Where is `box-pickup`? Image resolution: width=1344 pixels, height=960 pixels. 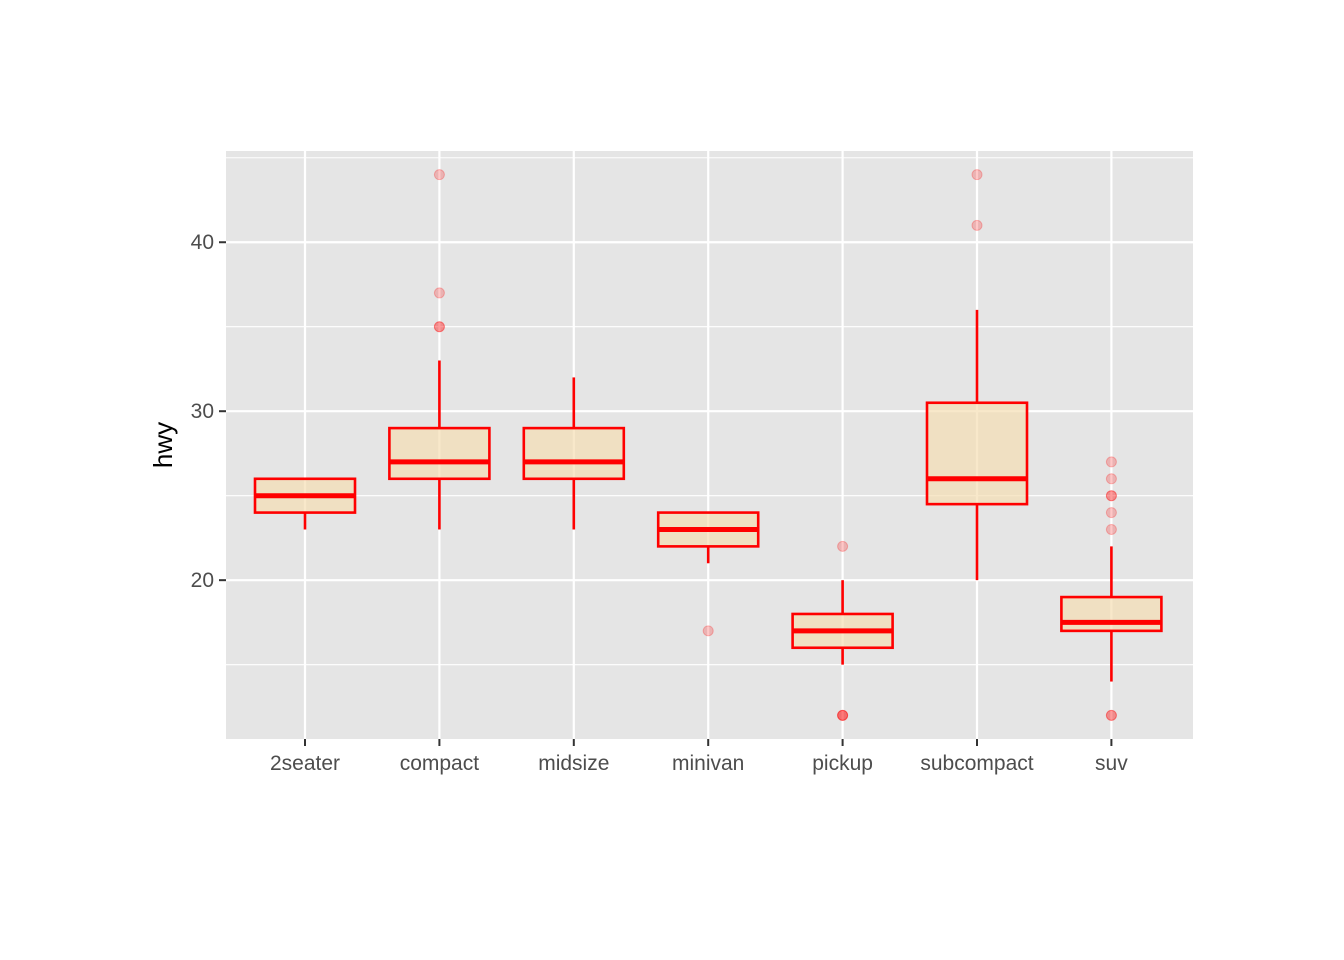 box-pickup is located at coordinates (842, 630).